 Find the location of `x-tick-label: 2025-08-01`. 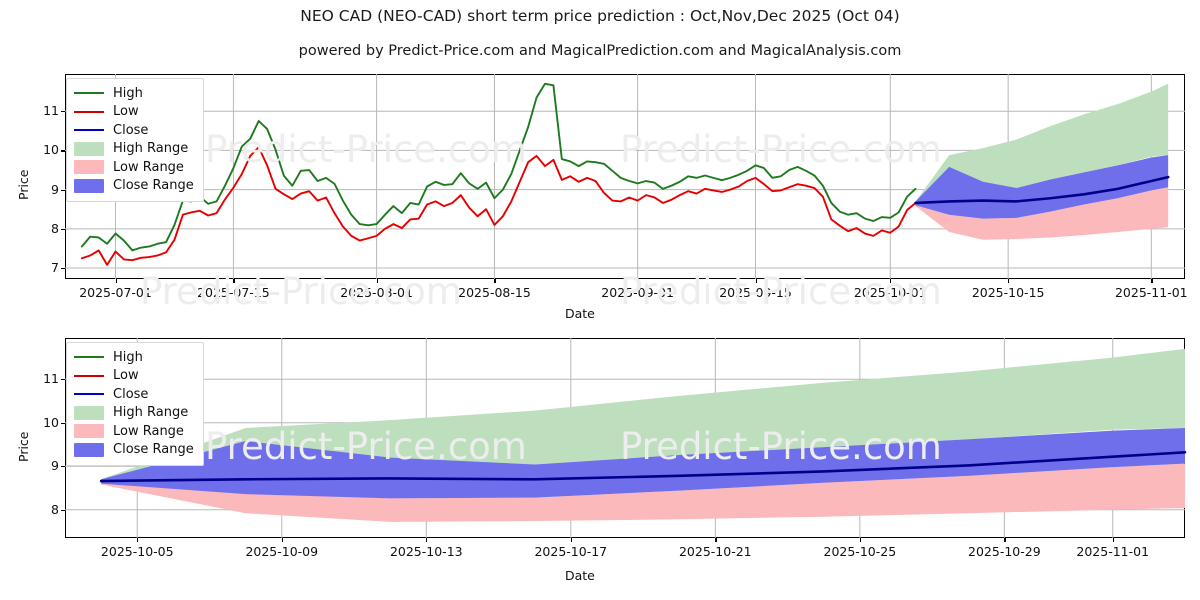

x-tick-label: 2025-08-01 is located at coordinates (376, 292).